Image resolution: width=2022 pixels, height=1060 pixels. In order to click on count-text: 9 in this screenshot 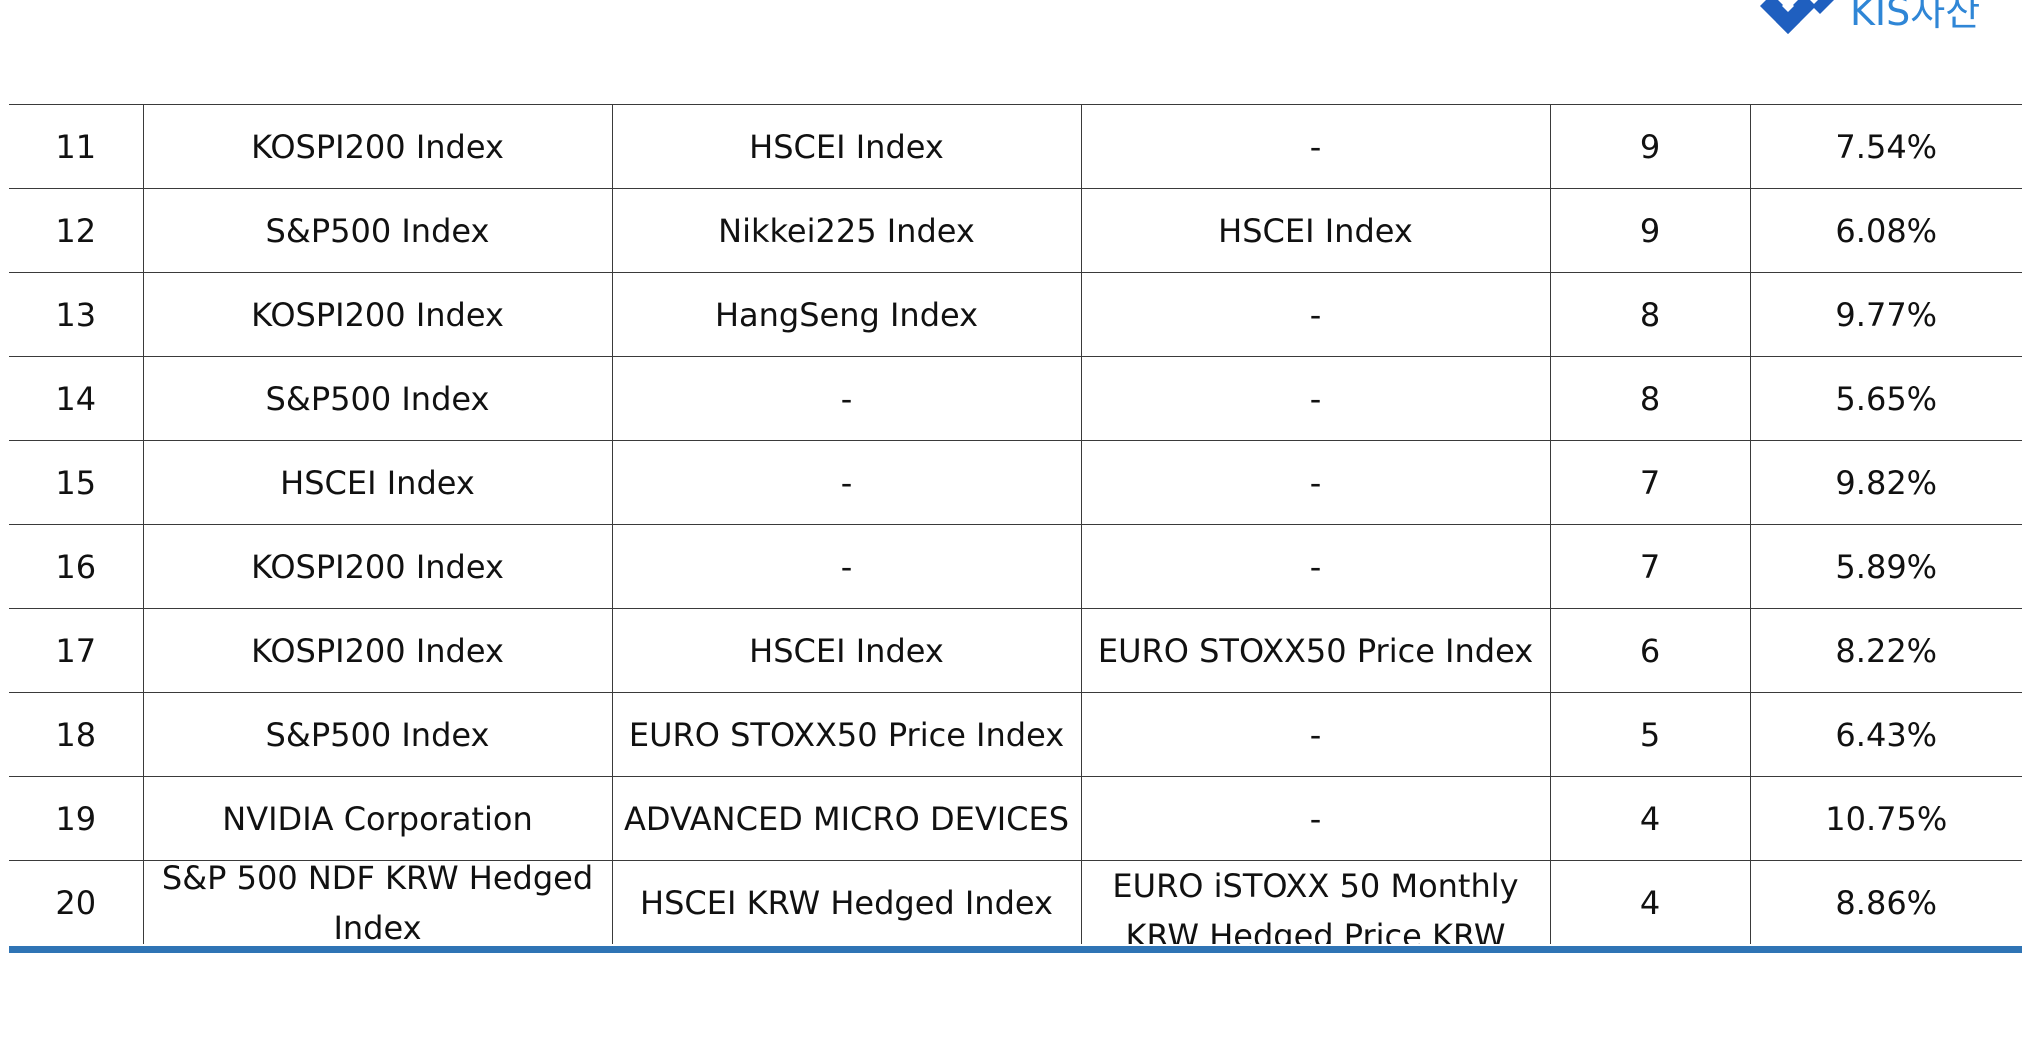, I will do `click(1650, 146)`.